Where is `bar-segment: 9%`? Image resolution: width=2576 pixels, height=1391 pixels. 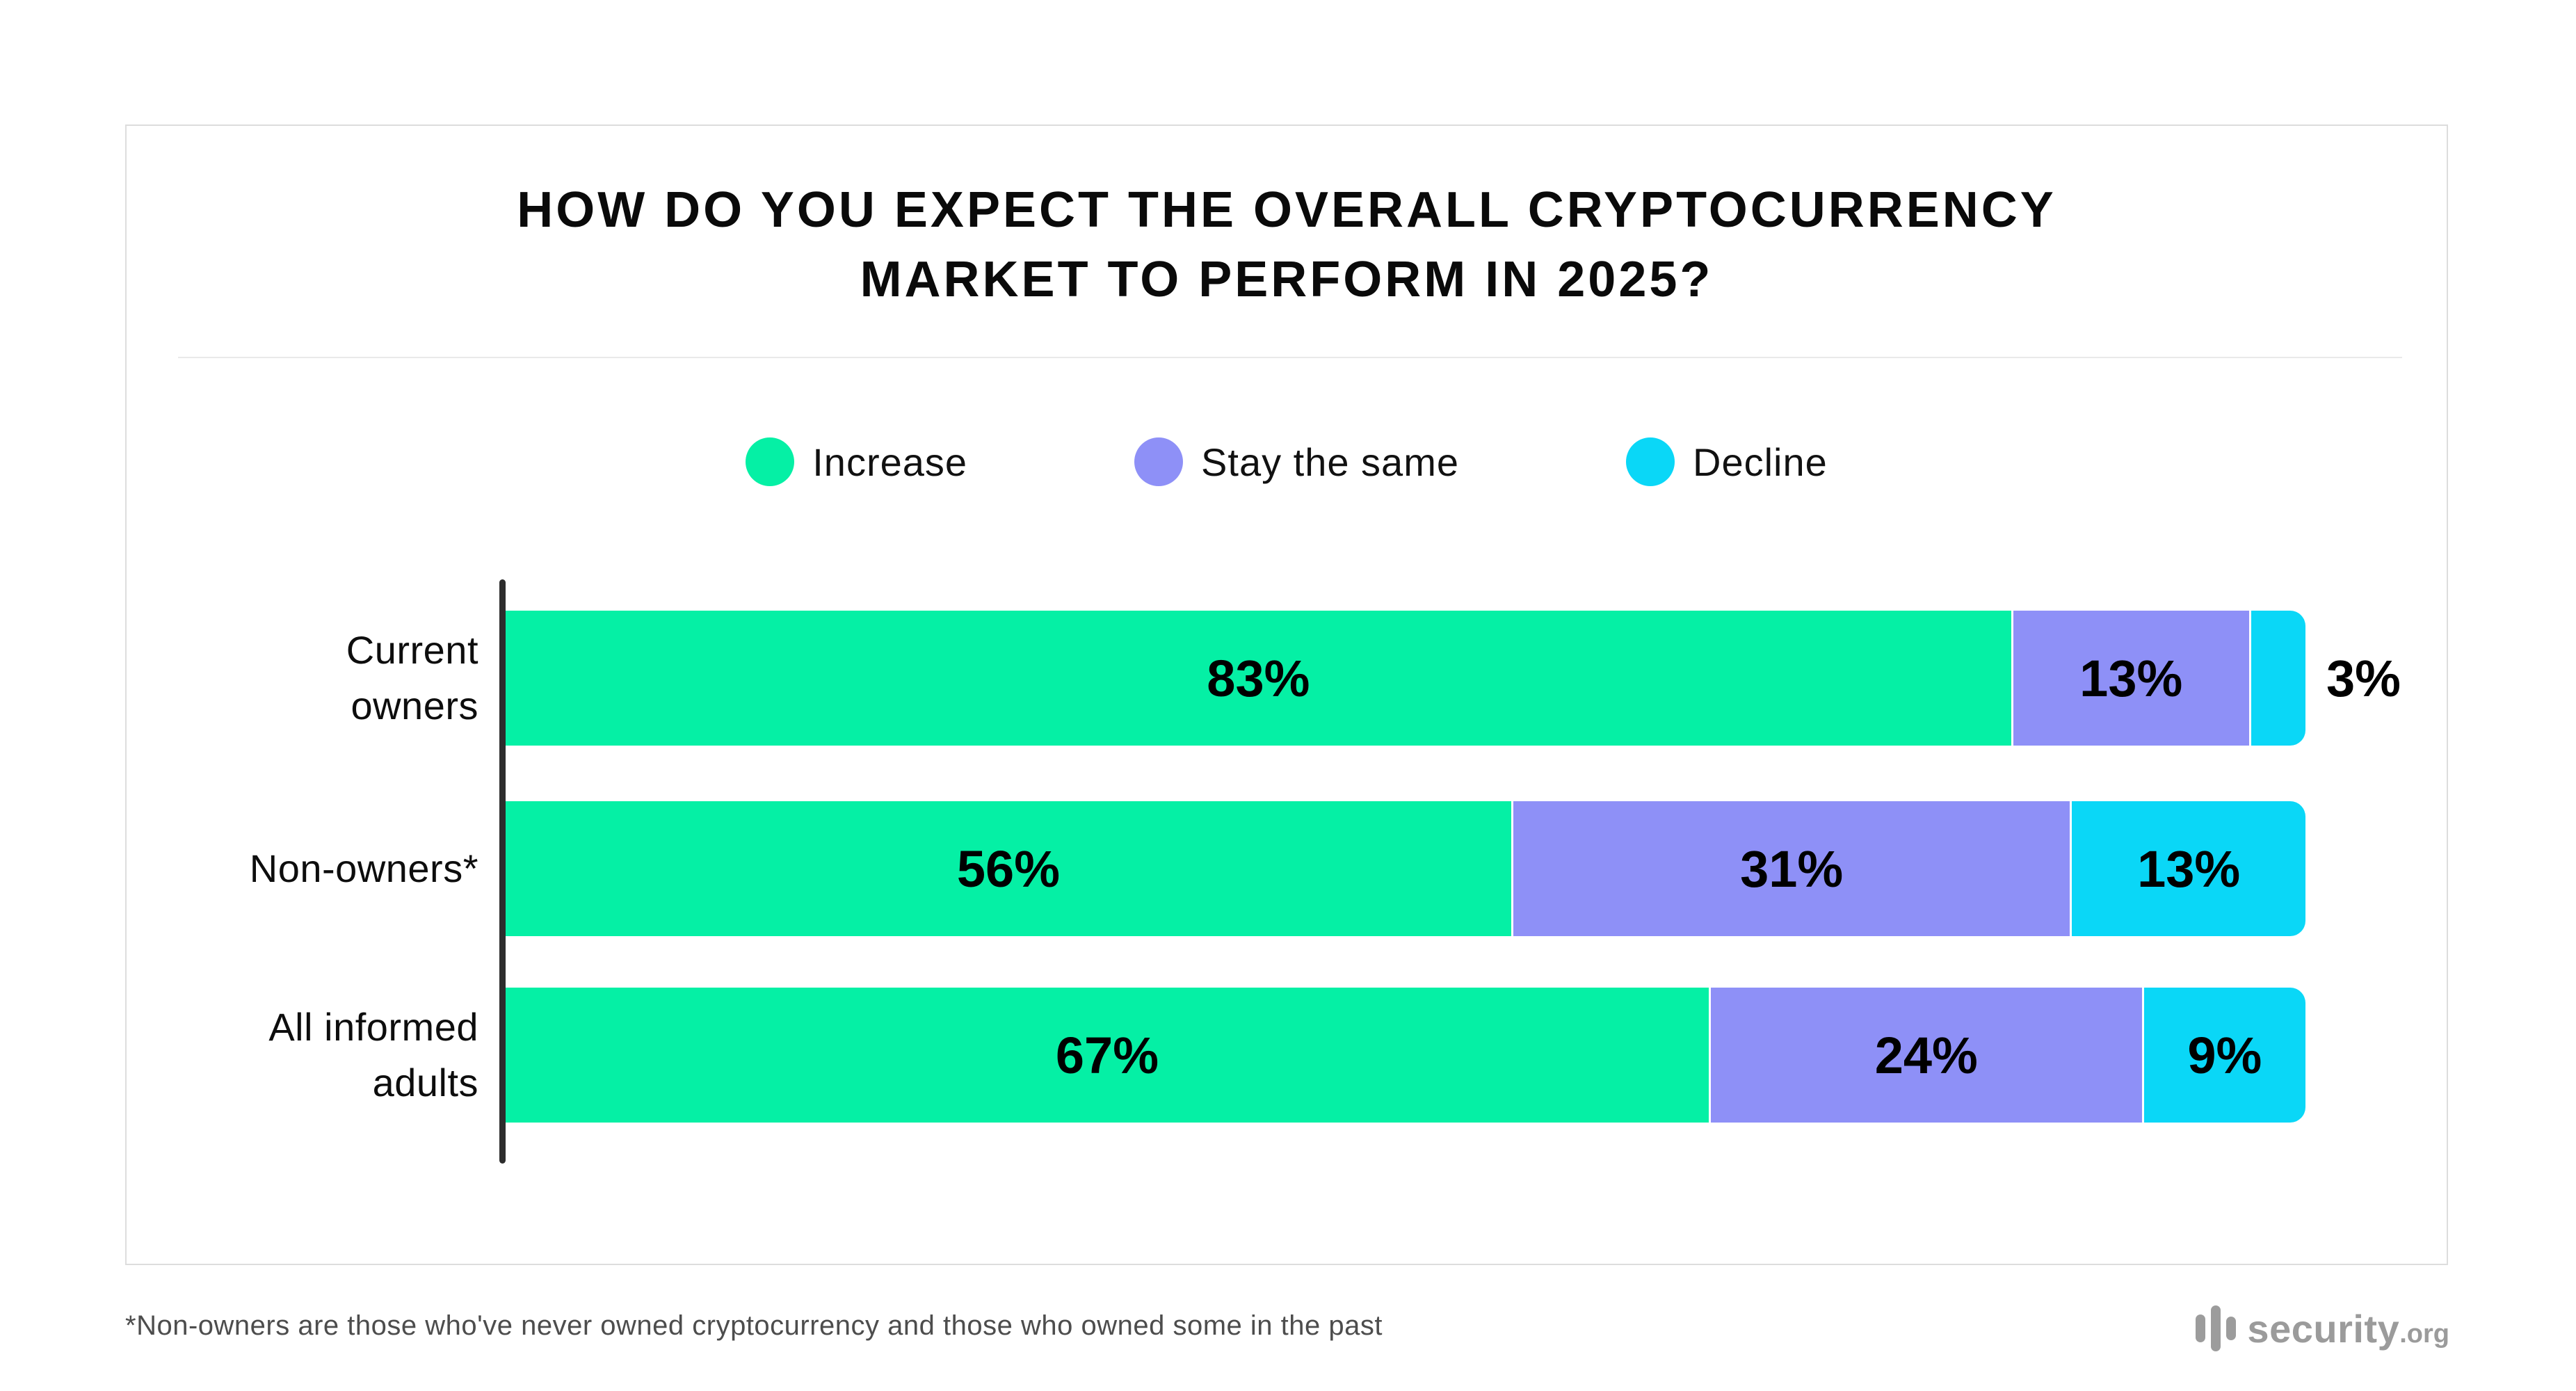 bar-segment: 9% is located at coordinates (2223, 1055).